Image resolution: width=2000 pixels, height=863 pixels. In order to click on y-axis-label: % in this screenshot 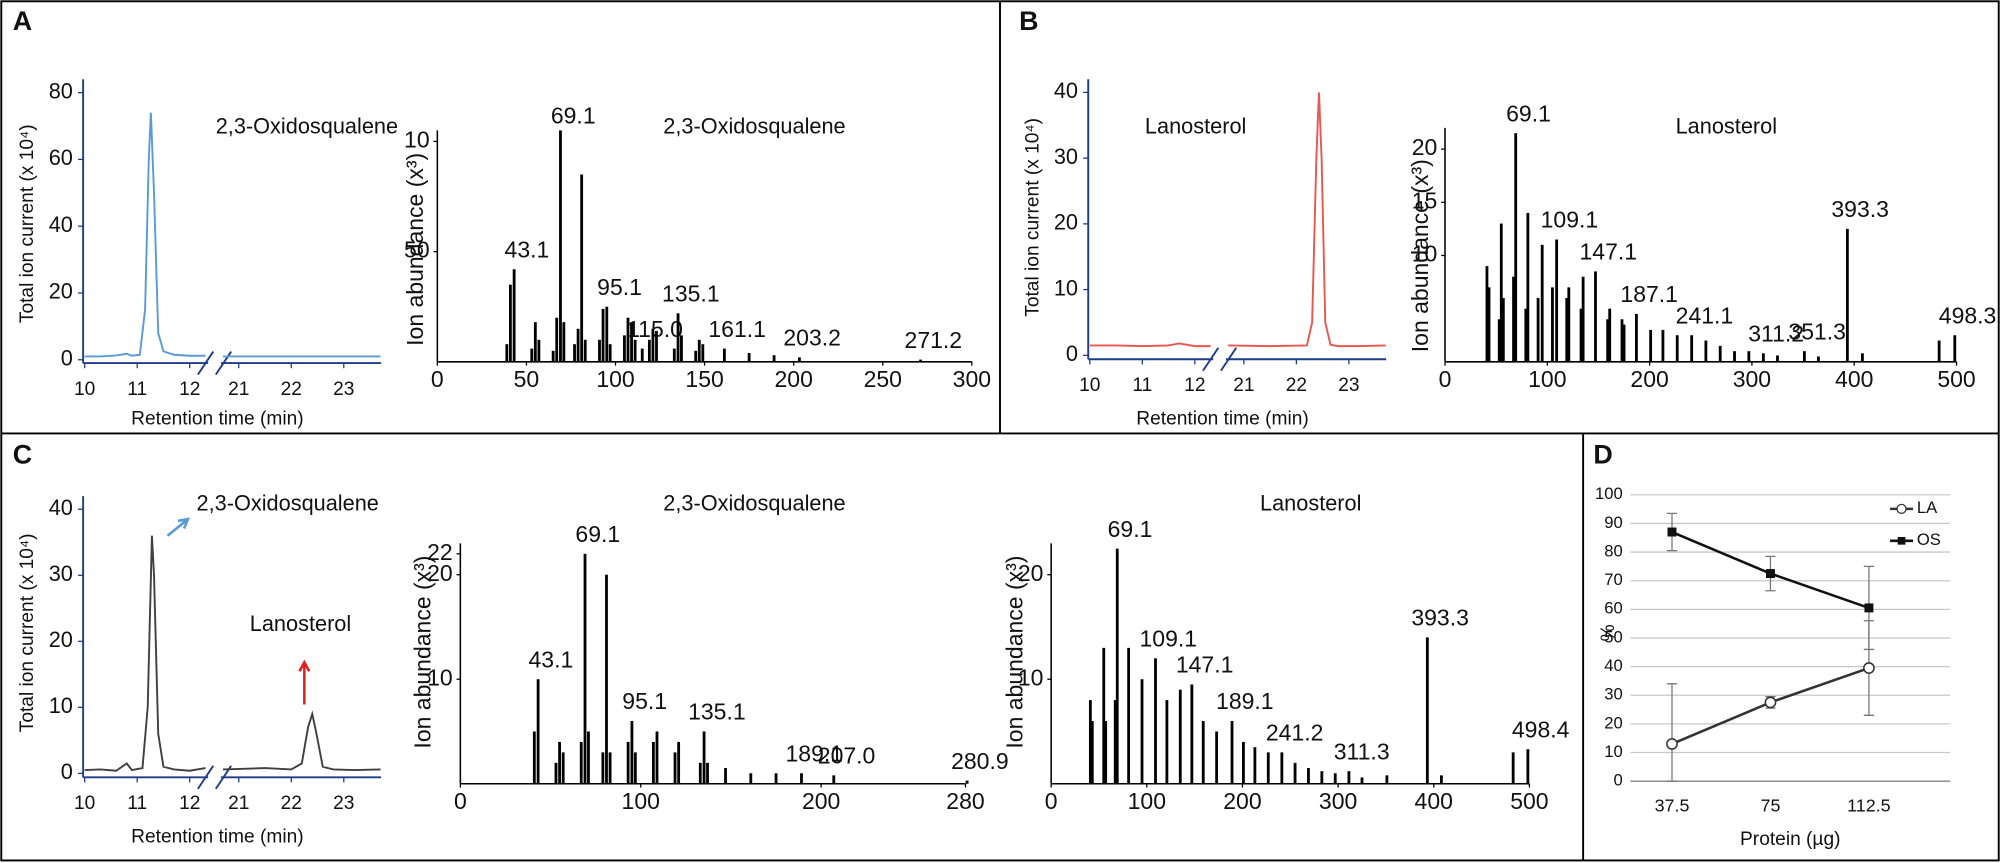, I will do `click(1608, 632)`.